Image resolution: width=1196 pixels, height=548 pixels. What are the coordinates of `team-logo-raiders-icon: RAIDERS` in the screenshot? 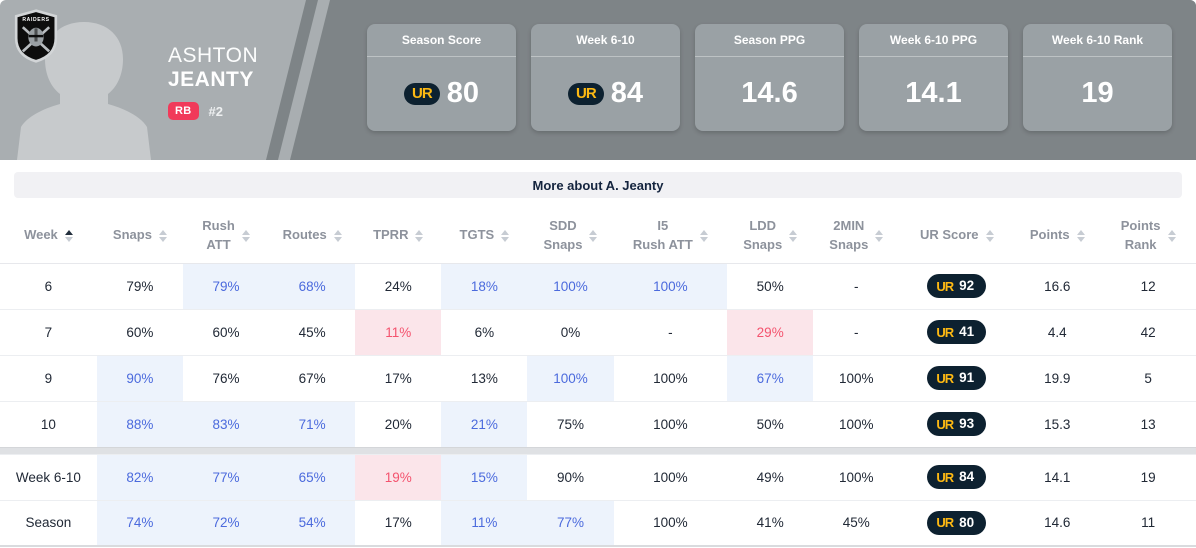 It's located at (36, 36).